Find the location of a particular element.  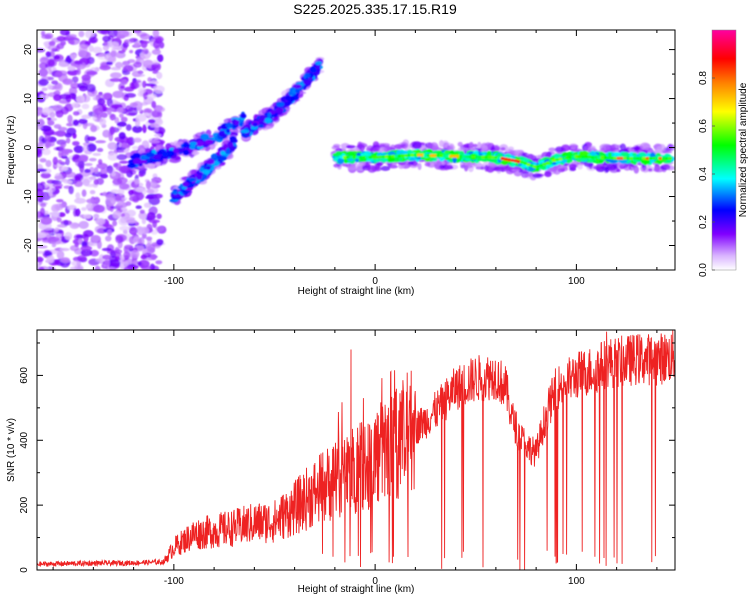

spectrogram-y-label: Frequency (Hz) is located at coordinates (11, 150).